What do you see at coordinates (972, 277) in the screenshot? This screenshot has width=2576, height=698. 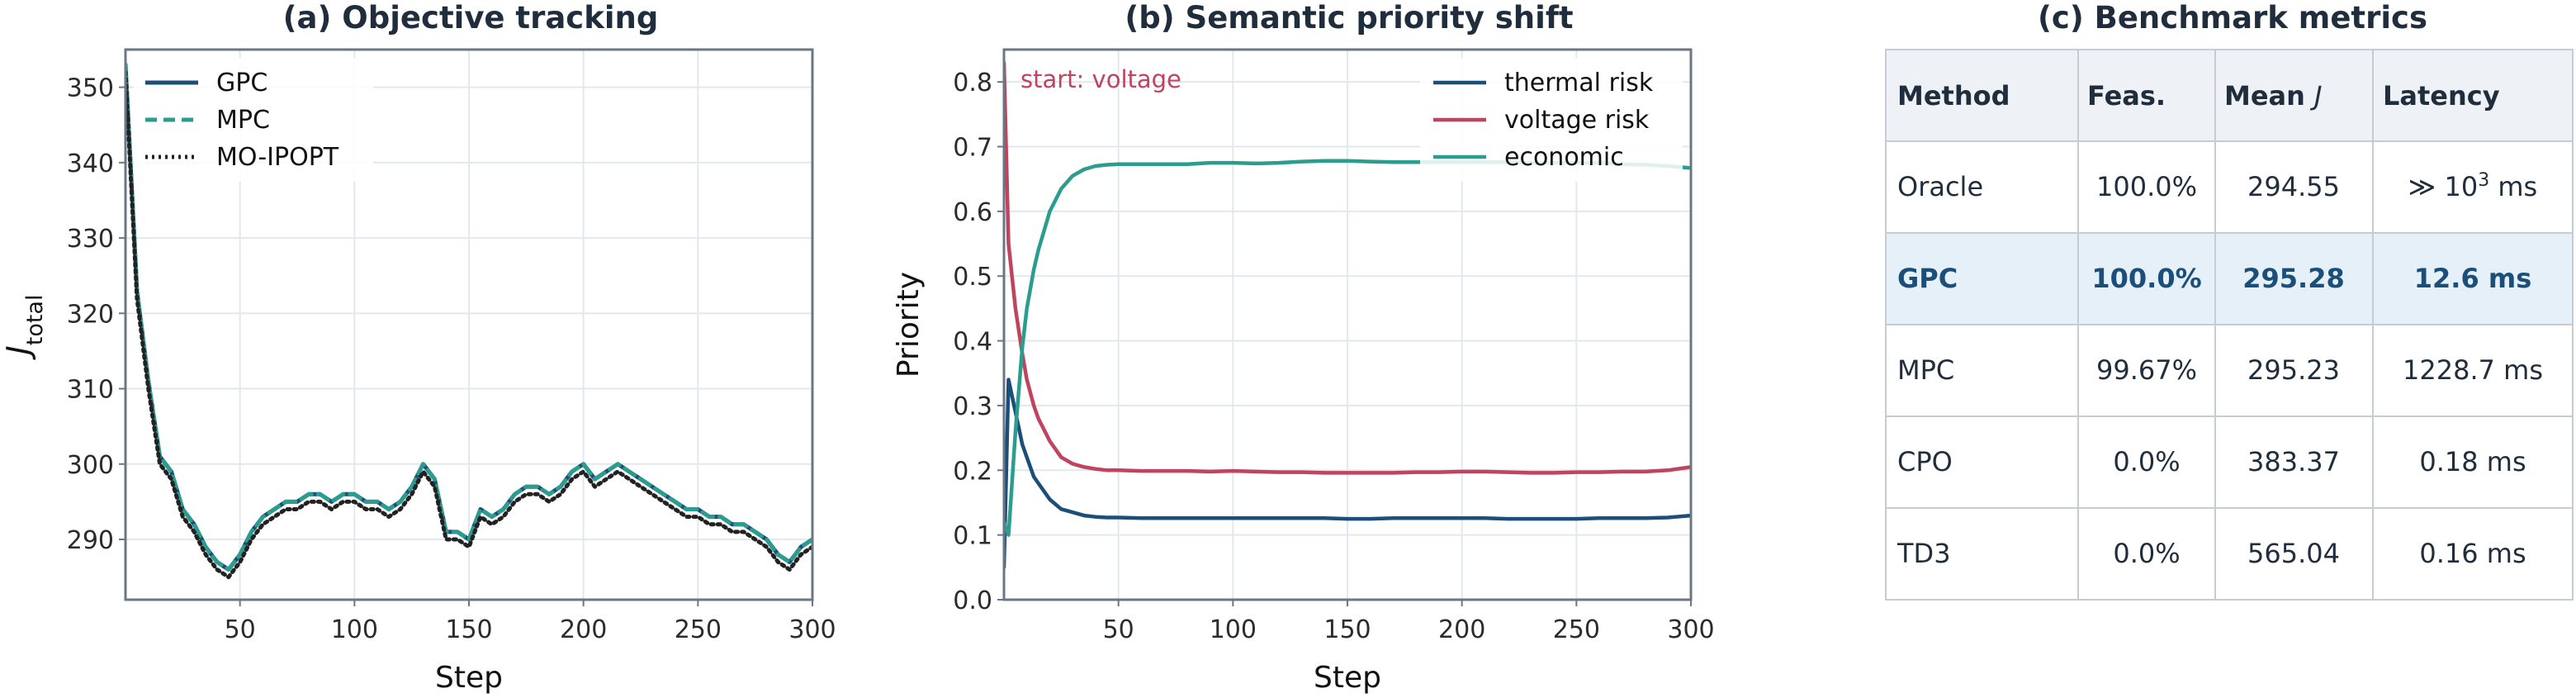 I see `y-tick-label: 0.5` at bounding box center [972, 277].